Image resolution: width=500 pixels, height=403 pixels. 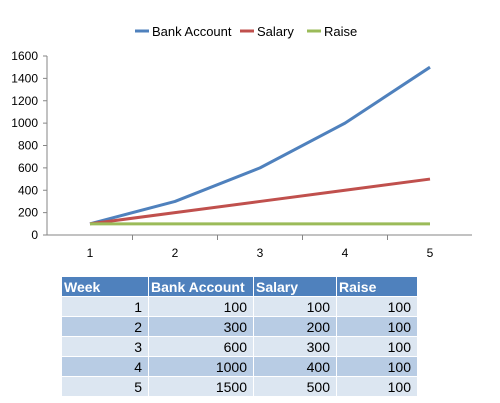 I want to click on header-week: Week, so click(x=105, y=287).